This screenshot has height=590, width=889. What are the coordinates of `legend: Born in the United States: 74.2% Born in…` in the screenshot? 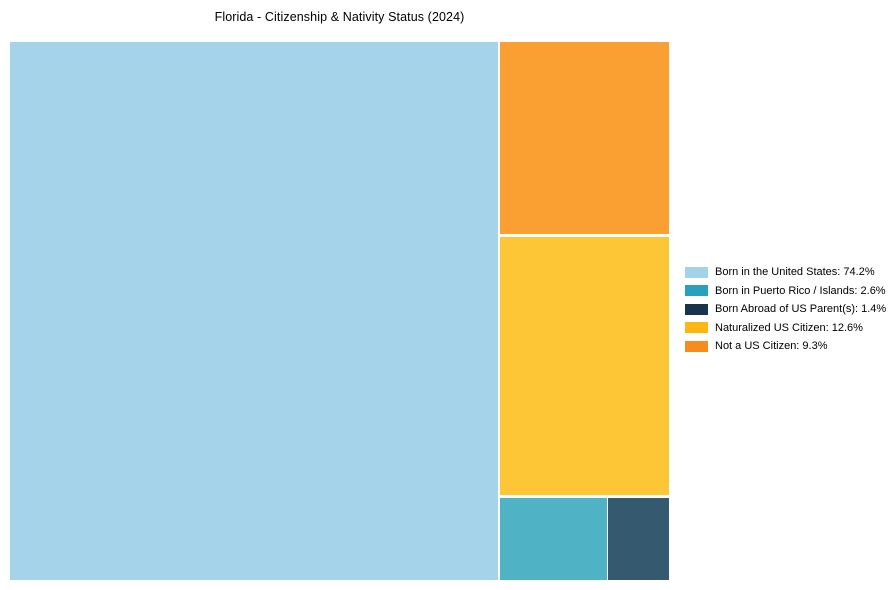 It's located at (785, 312).